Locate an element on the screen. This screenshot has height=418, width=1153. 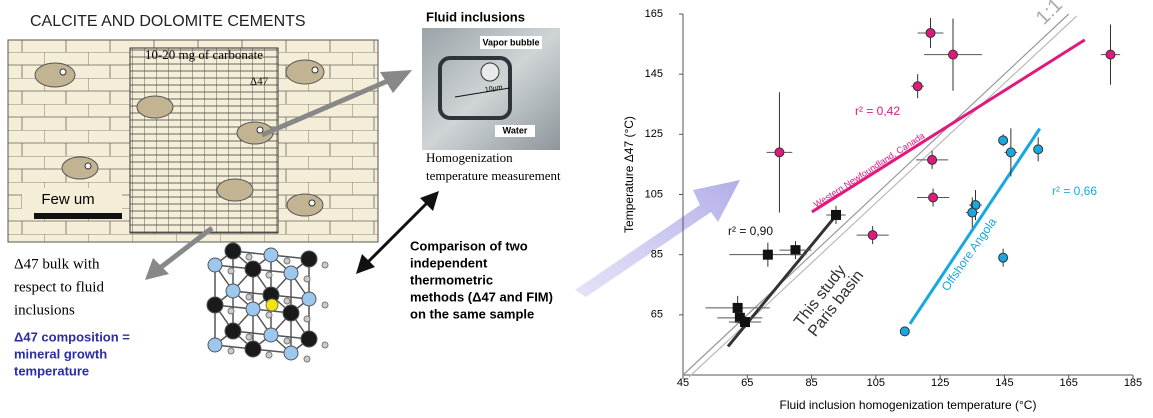
sample-label: 10-20 mg of carbonate is located at coordinates (204, 54).